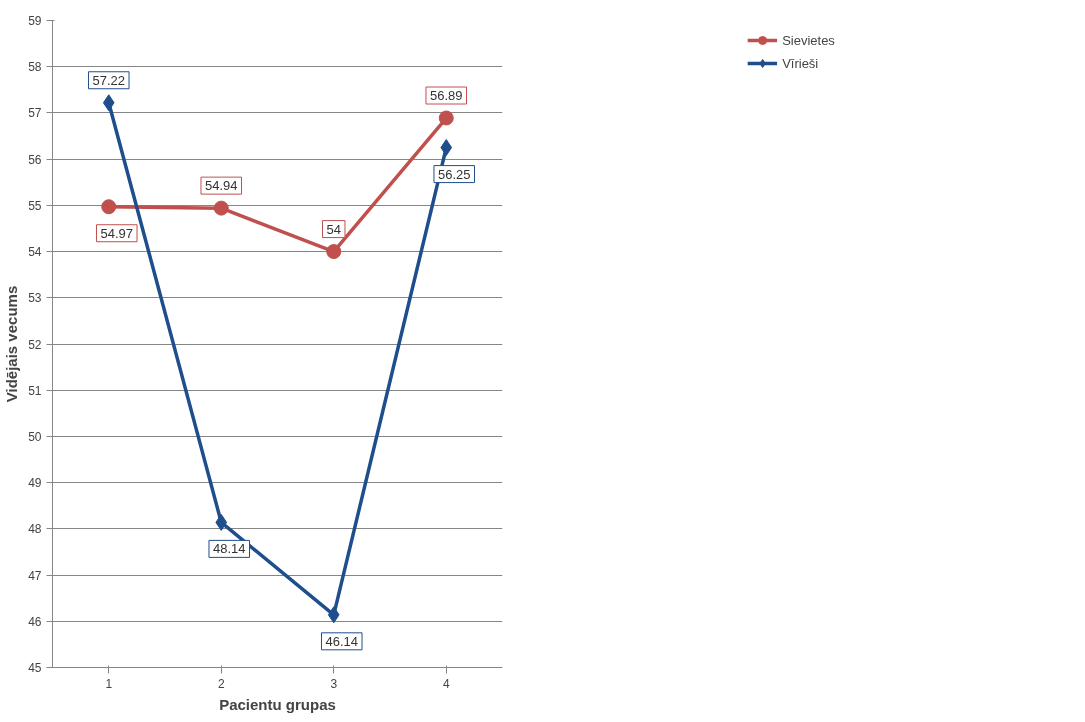 This screenshot has height=722, width=1085. I want to click on y-tick-label: 45, so click(35, 668).